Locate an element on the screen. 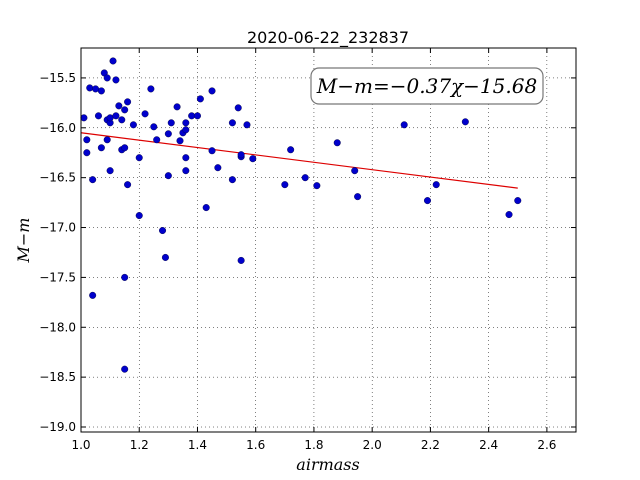 This screenshot has height=480, width=640. x-tick-label: 1.8 is located at coordinates (313, 445).